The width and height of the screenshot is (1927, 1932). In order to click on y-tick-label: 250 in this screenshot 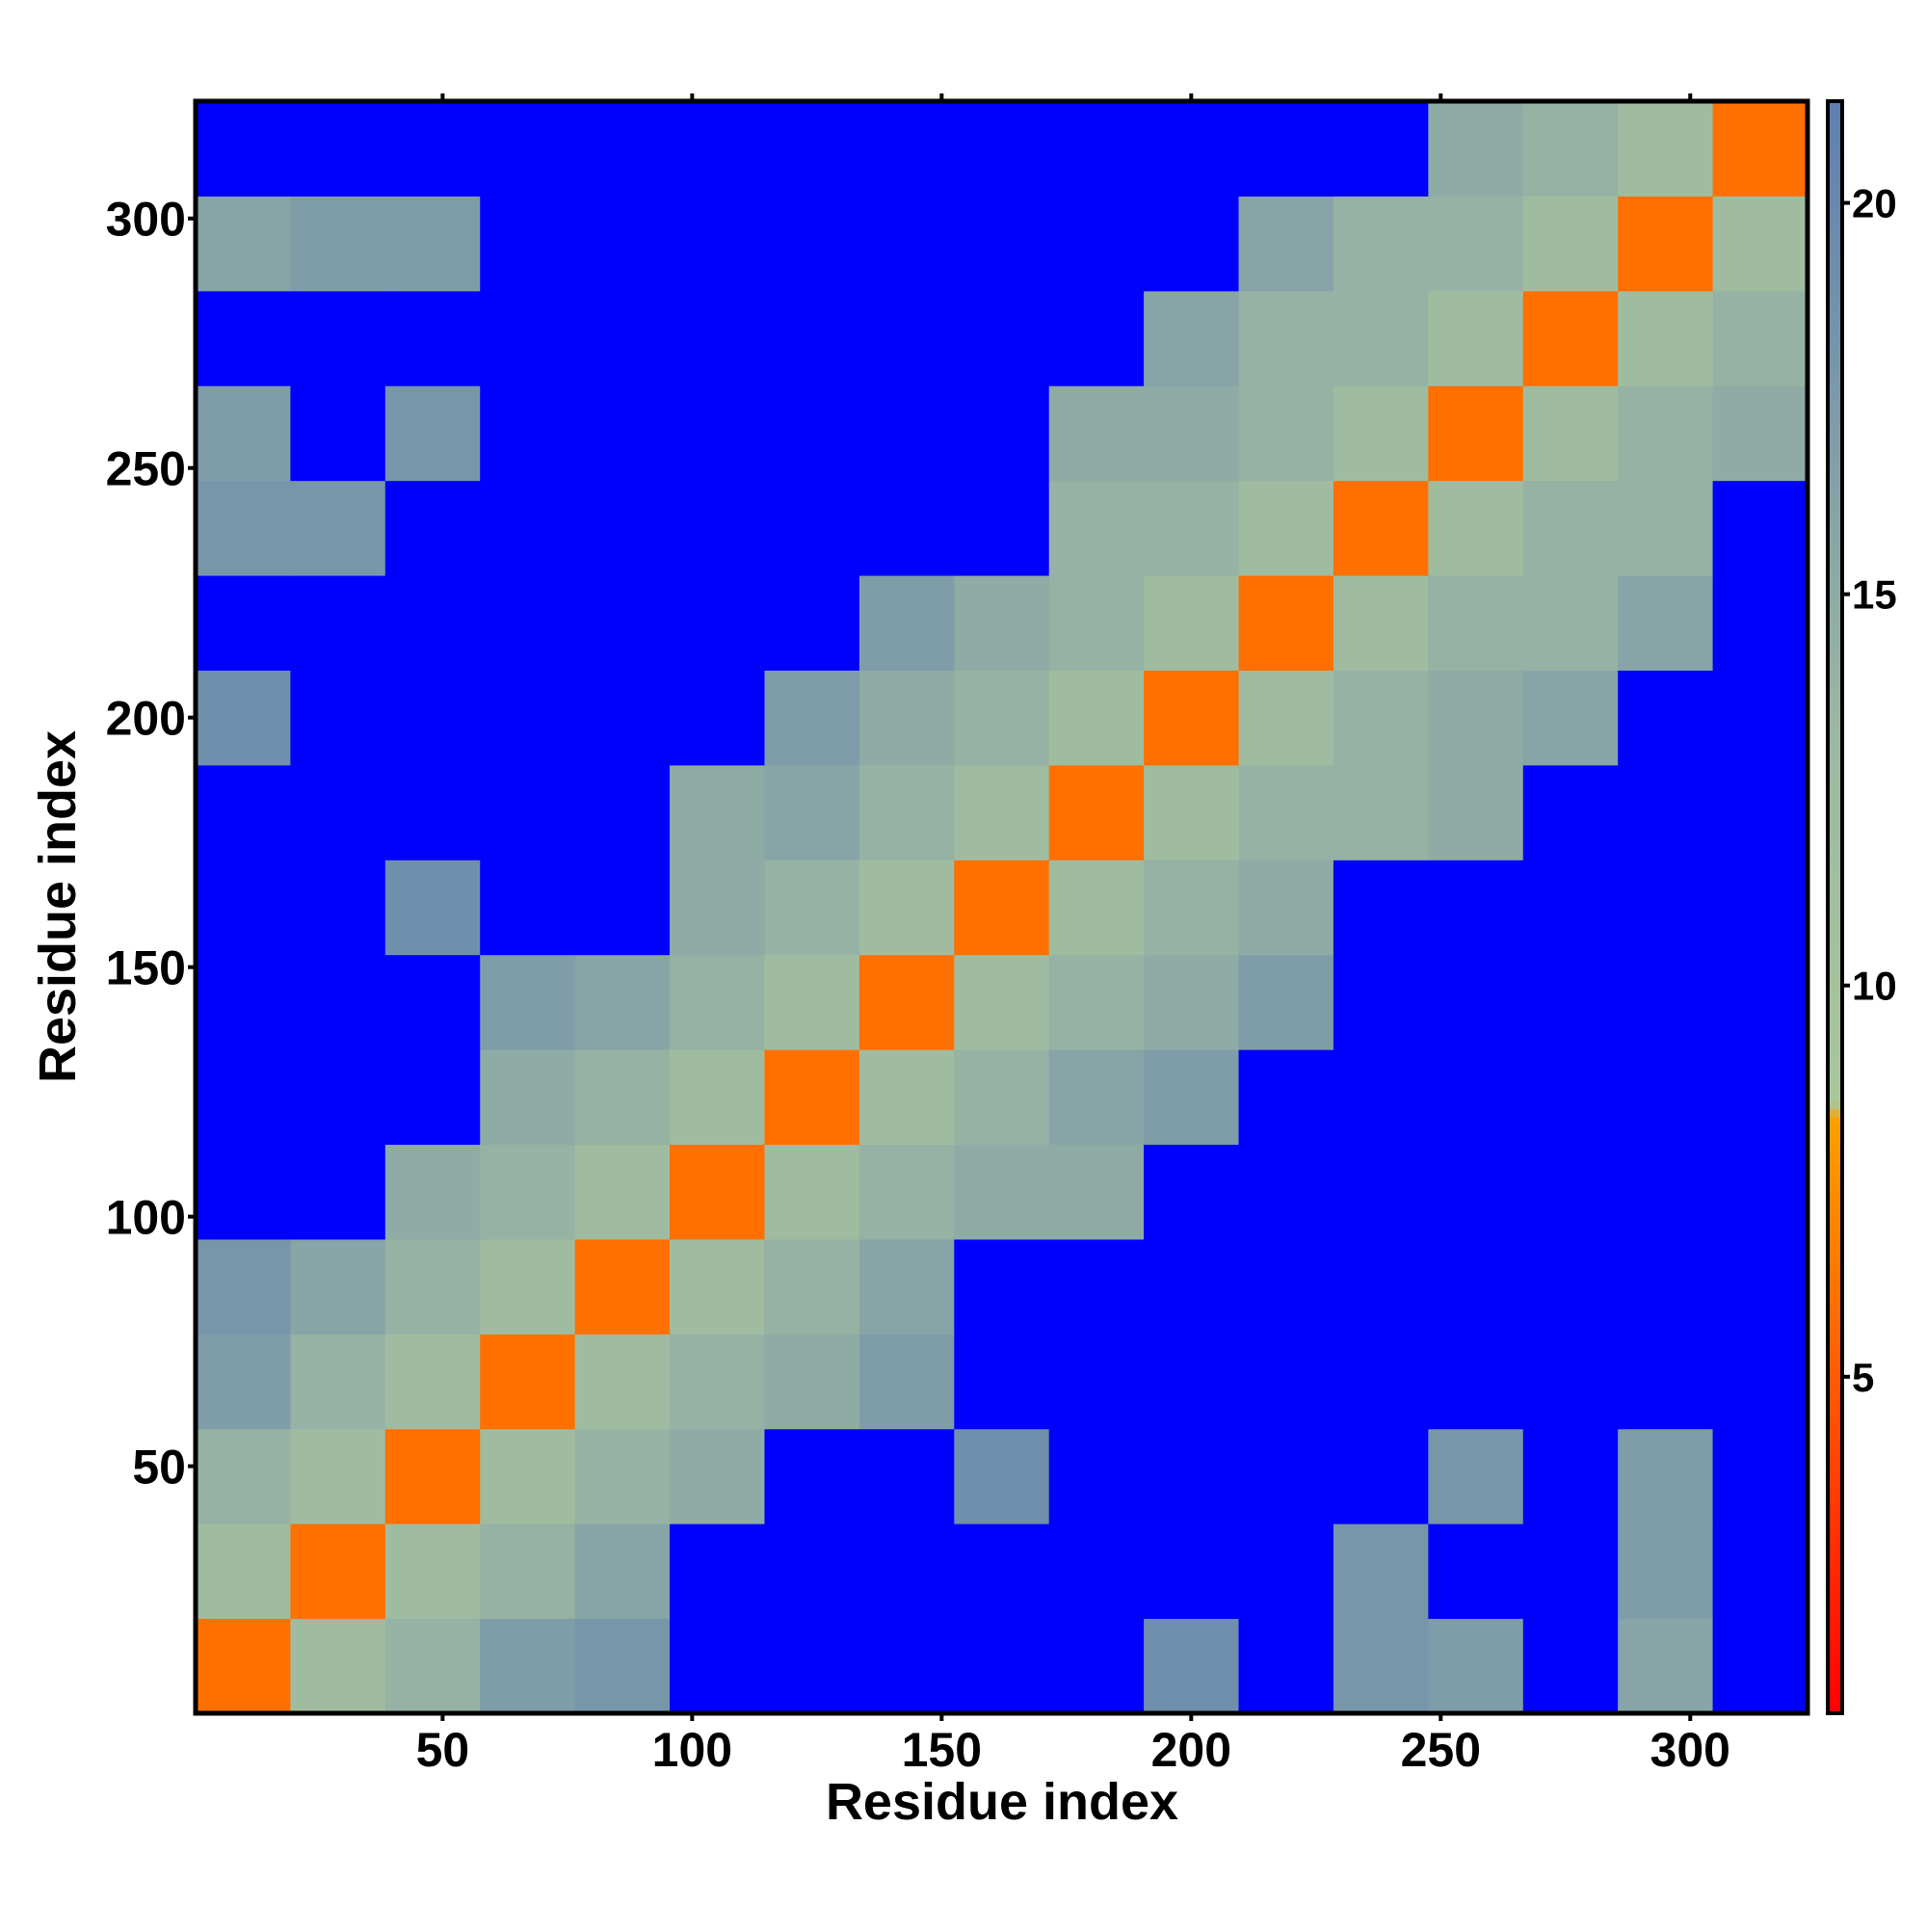, I will do `click(146, 469)`.